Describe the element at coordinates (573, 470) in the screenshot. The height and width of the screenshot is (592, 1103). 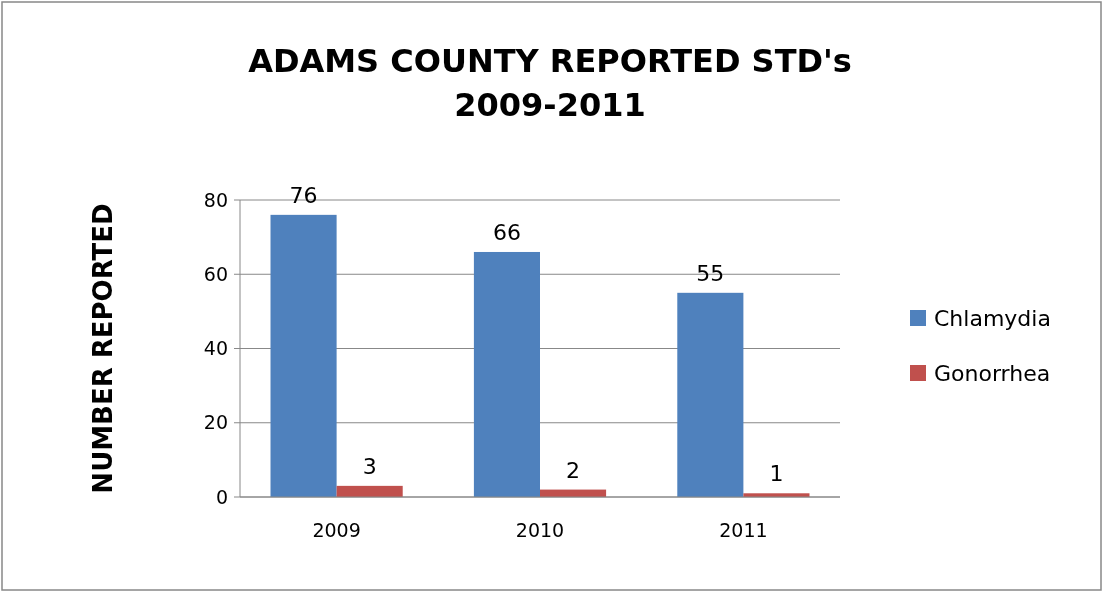
I see `data-label: 2` at that location.